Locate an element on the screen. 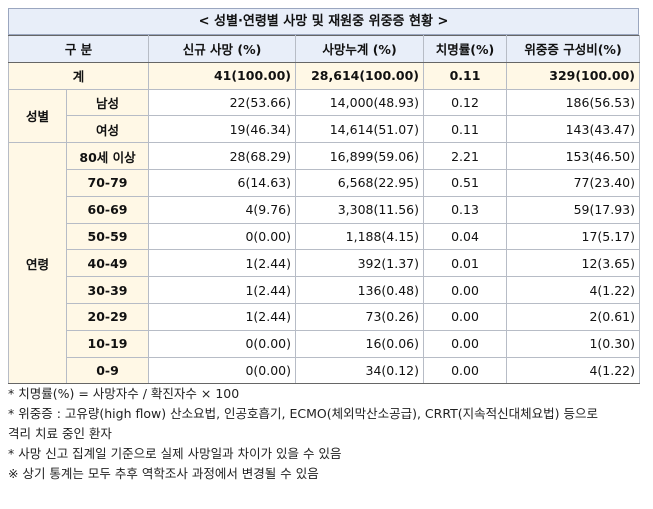 The width and height of the screenshot is (653, 509). severe-cell: 12(3.65) is located at coordinates (573, 263).